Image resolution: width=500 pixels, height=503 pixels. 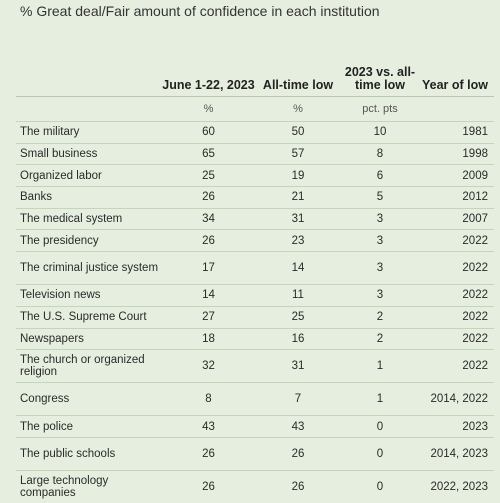 I want to click on table-row: Banks 26 21 5 2012, so click(x=255, y=197).